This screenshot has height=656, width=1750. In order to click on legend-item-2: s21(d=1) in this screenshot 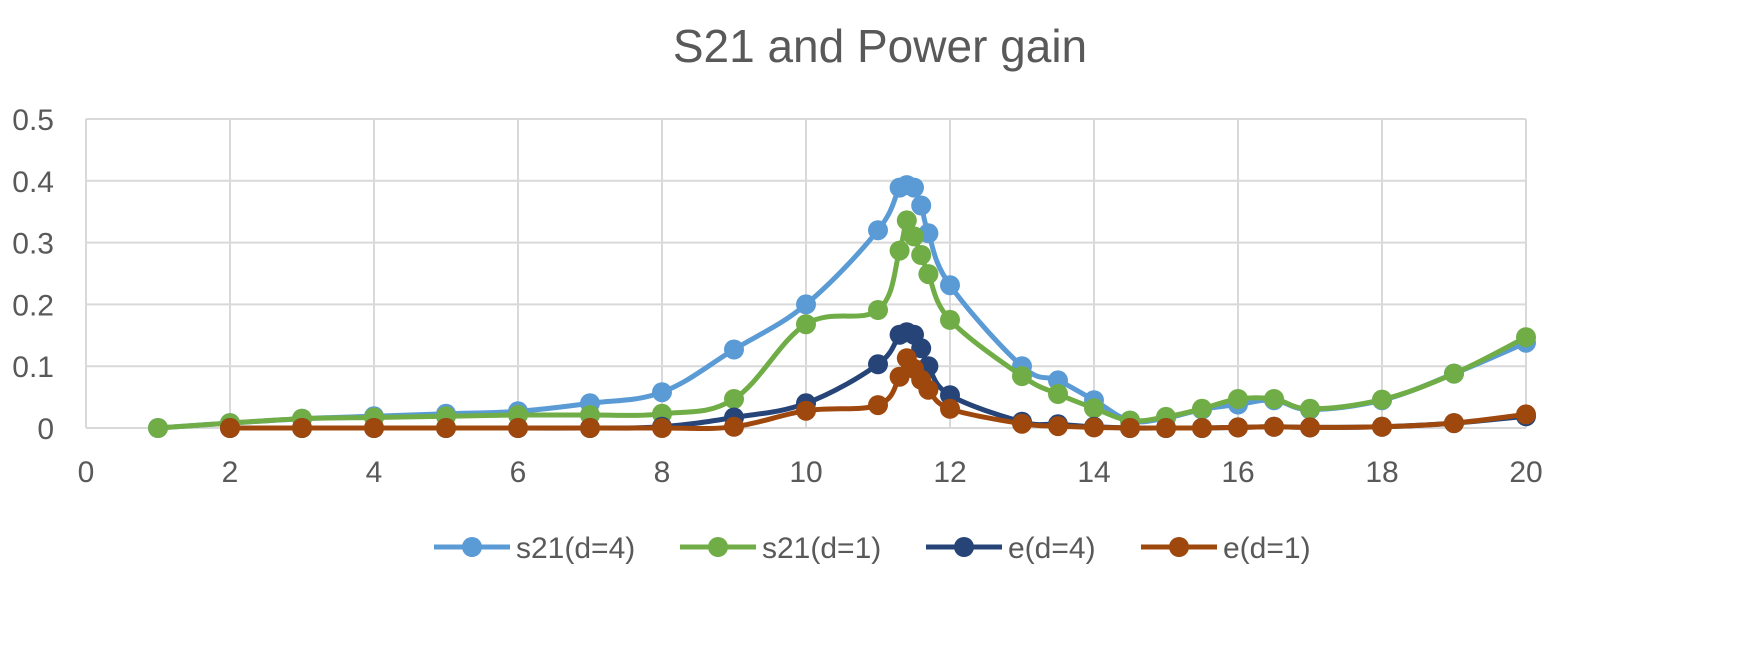, I will do `click(780, 548)`.